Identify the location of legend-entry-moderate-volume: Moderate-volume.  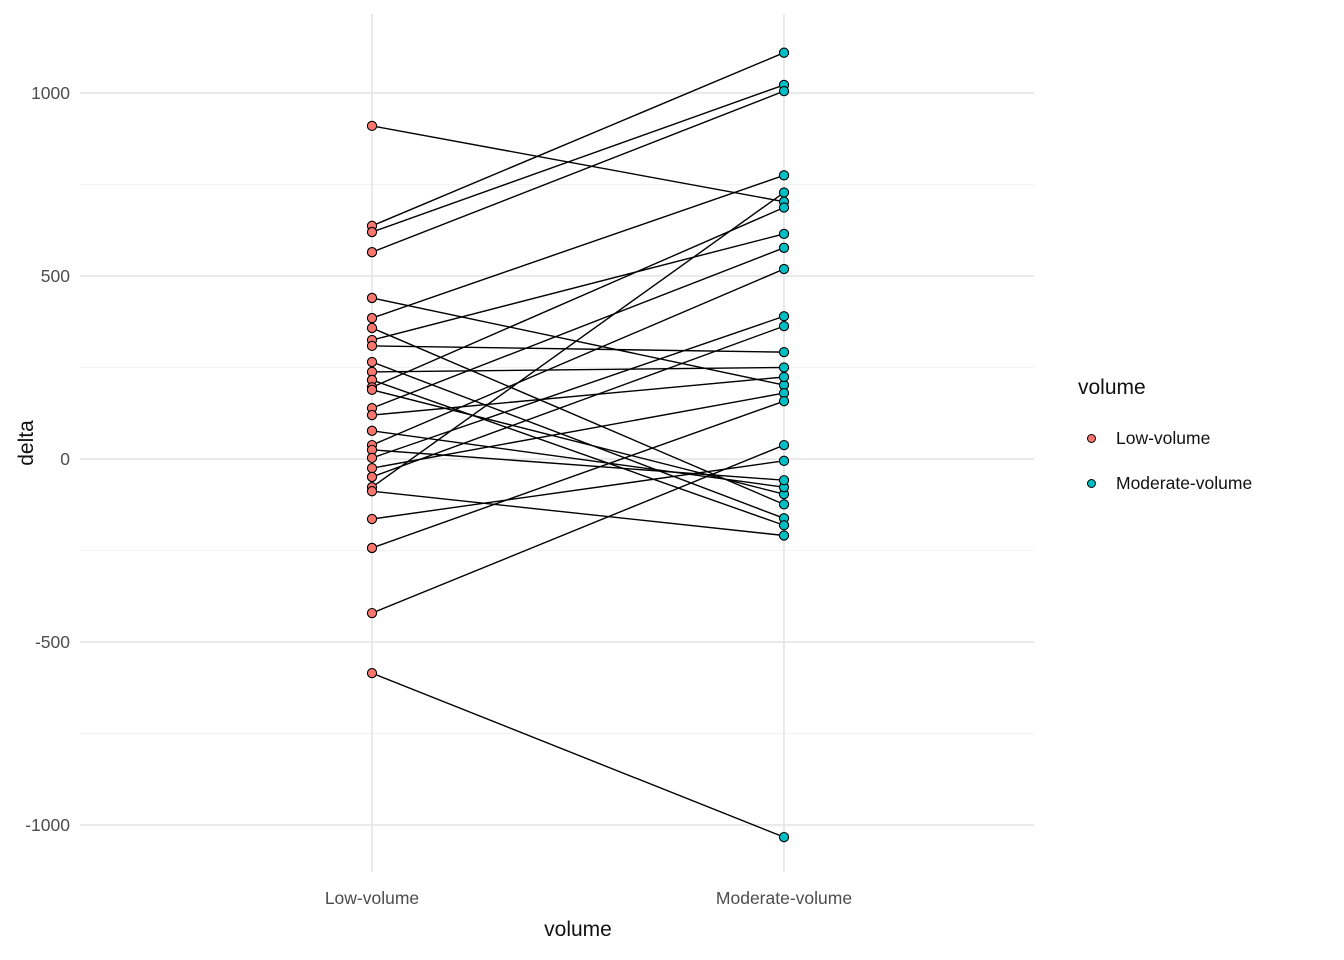
(1165, 483).